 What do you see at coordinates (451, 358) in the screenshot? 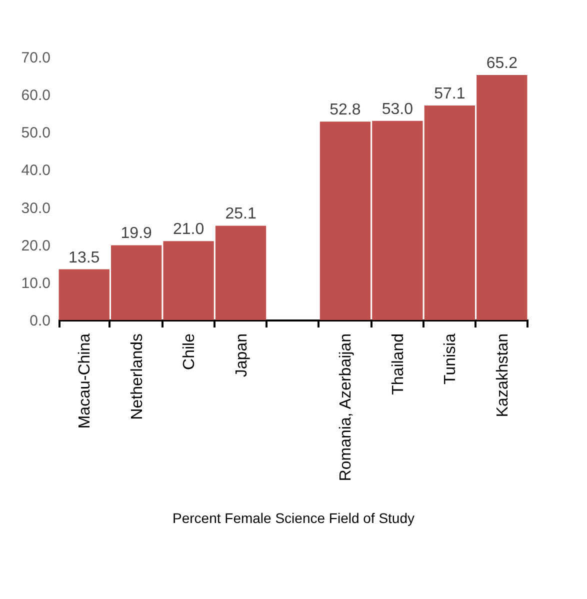
I see `x-tick-label: Tunisia` at bounding box center [451, 358].